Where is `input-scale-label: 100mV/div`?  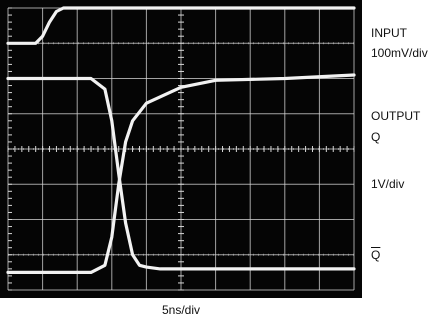
input-scale-label: 100mV/div is located at coordinates (399, 53).